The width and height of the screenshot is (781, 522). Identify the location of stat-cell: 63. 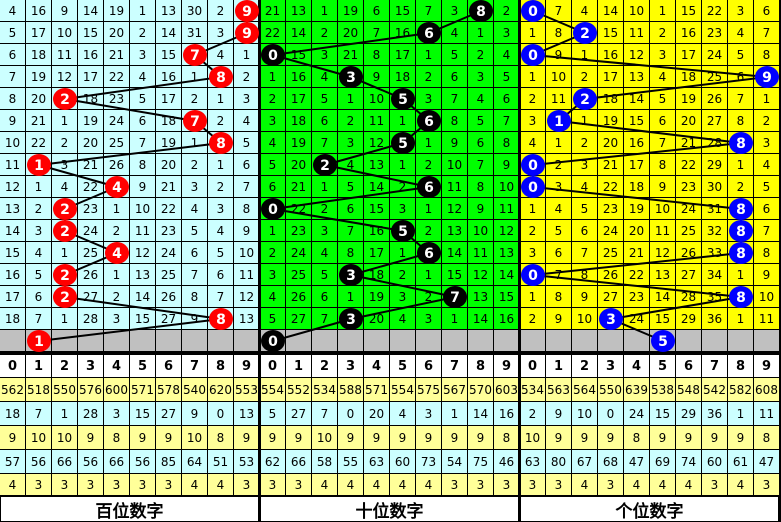
(533, 462).